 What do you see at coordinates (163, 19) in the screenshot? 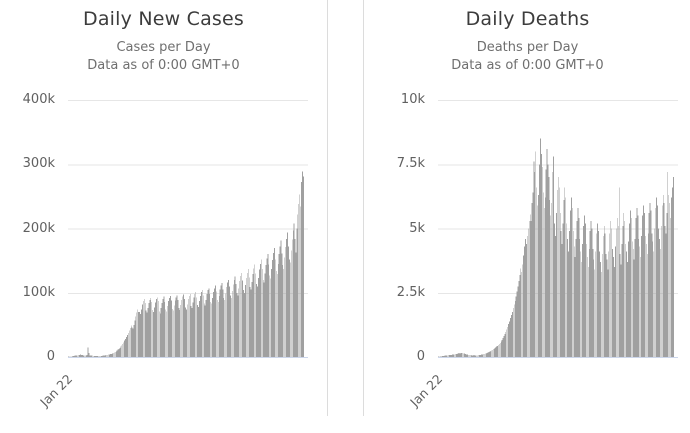
I see `chart-title: Daily New Cases` at bounding box center [163, 19].